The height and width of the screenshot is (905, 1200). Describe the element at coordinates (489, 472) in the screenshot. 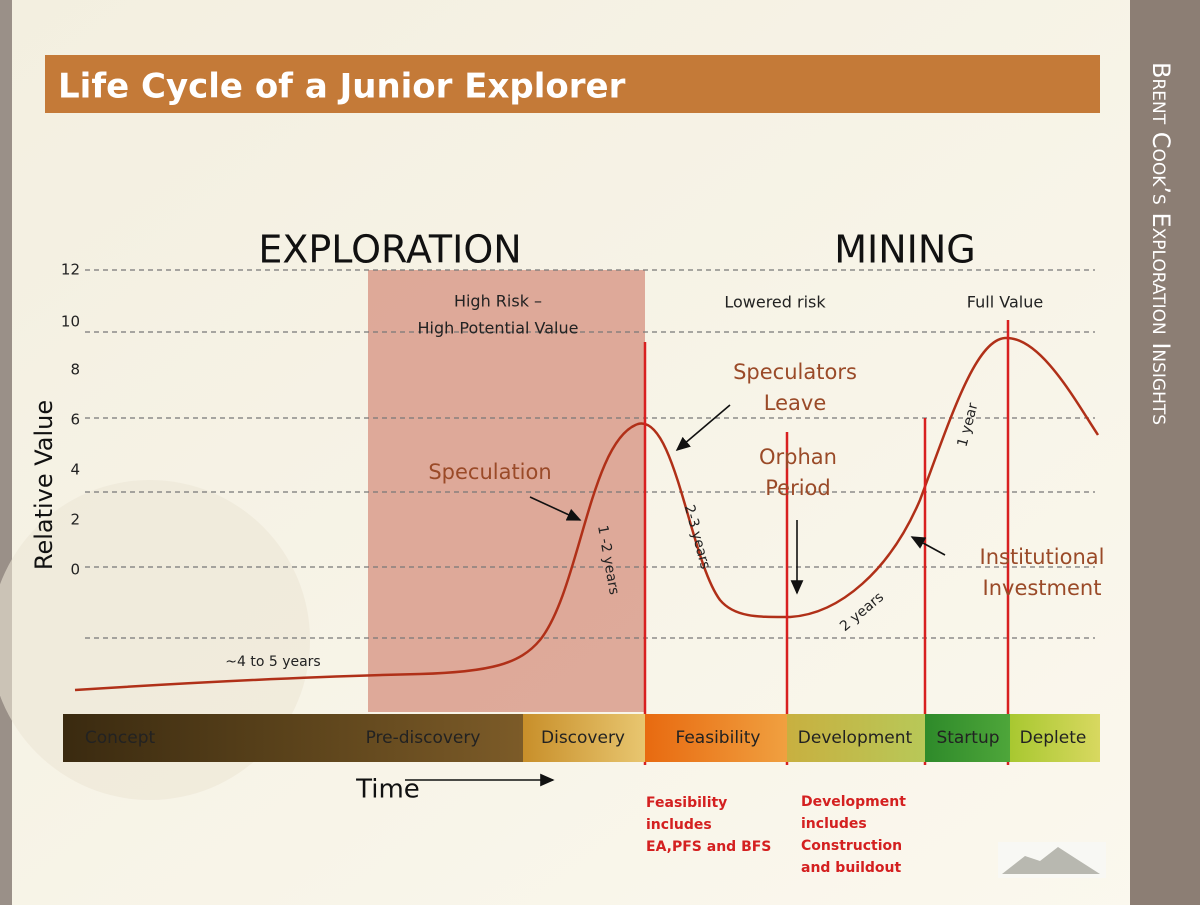

I see `annotation: Speculation` at that location.